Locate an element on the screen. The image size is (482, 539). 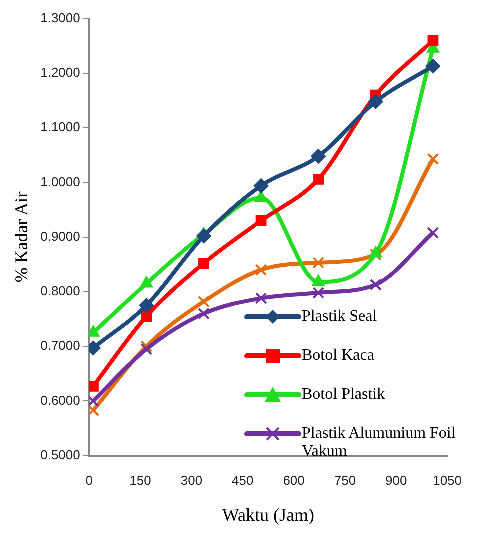
y-axis-title: % Kadar Air is located at coordinates (22, 237).